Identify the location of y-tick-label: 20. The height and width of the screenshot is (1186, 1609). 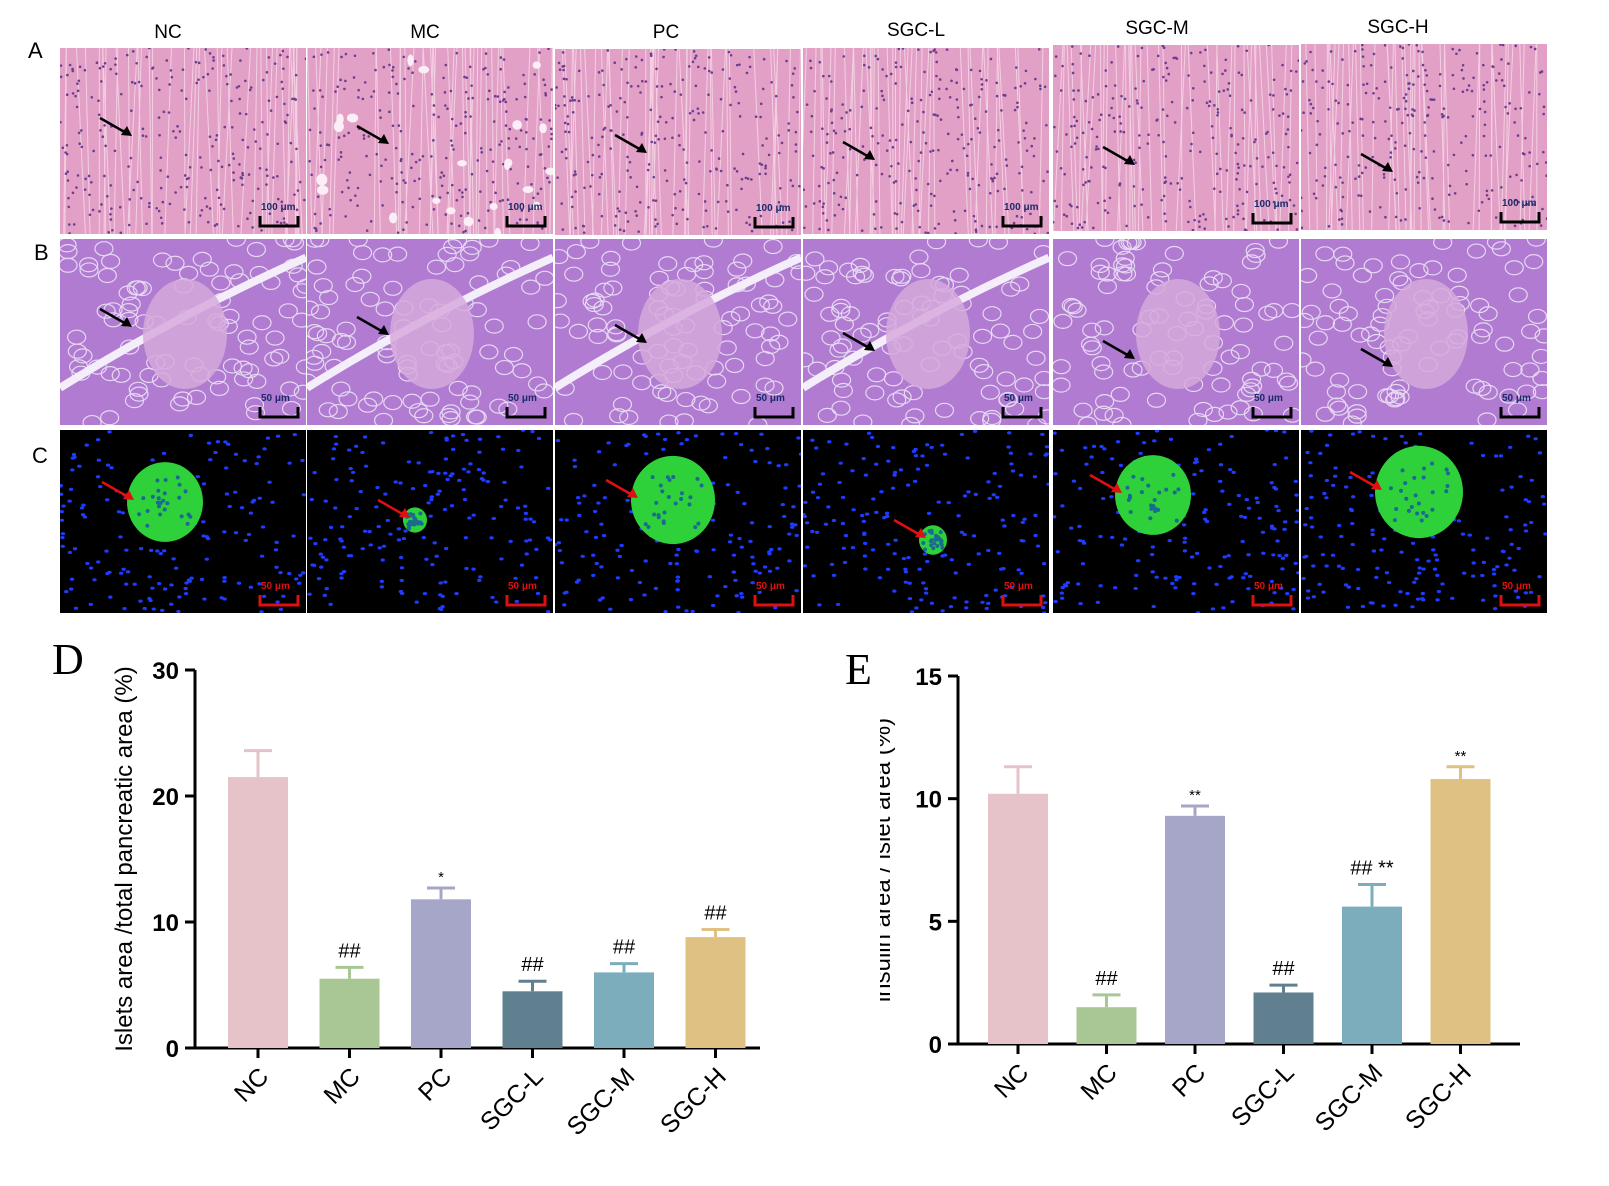
(165, 797).